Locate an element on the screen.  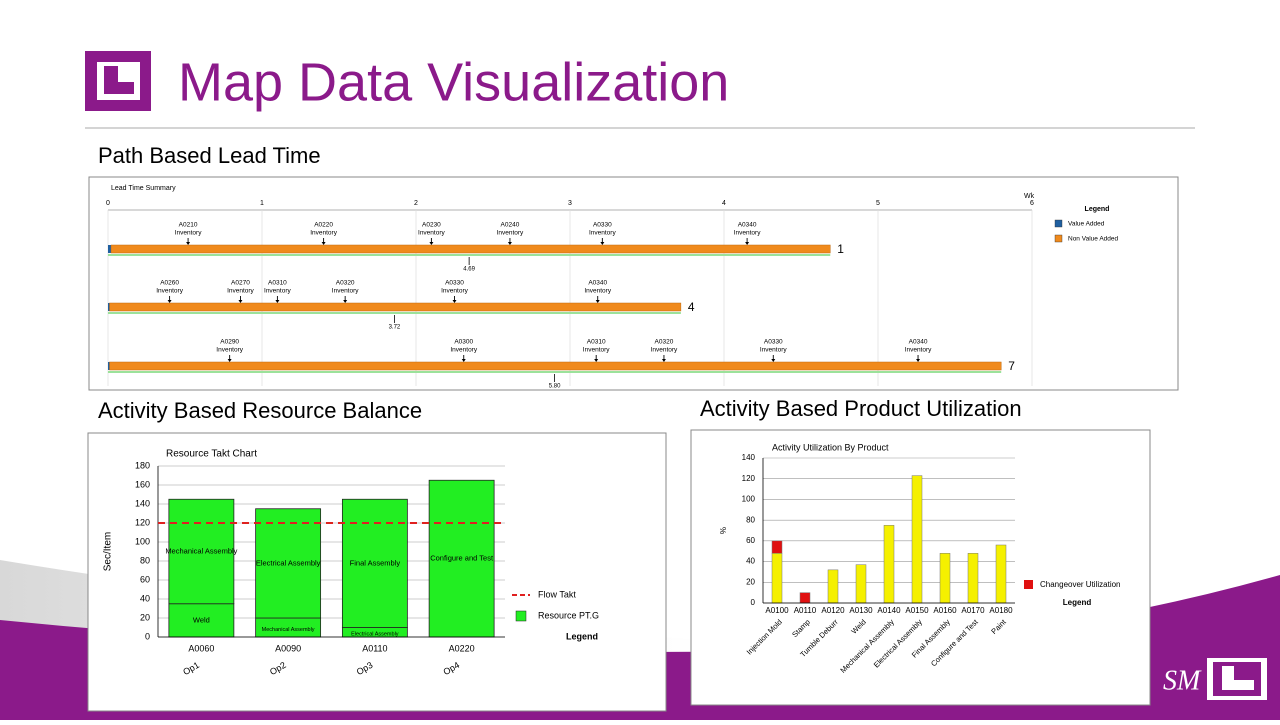
x-tick-label: 5 is located at coordinates (878, 203).